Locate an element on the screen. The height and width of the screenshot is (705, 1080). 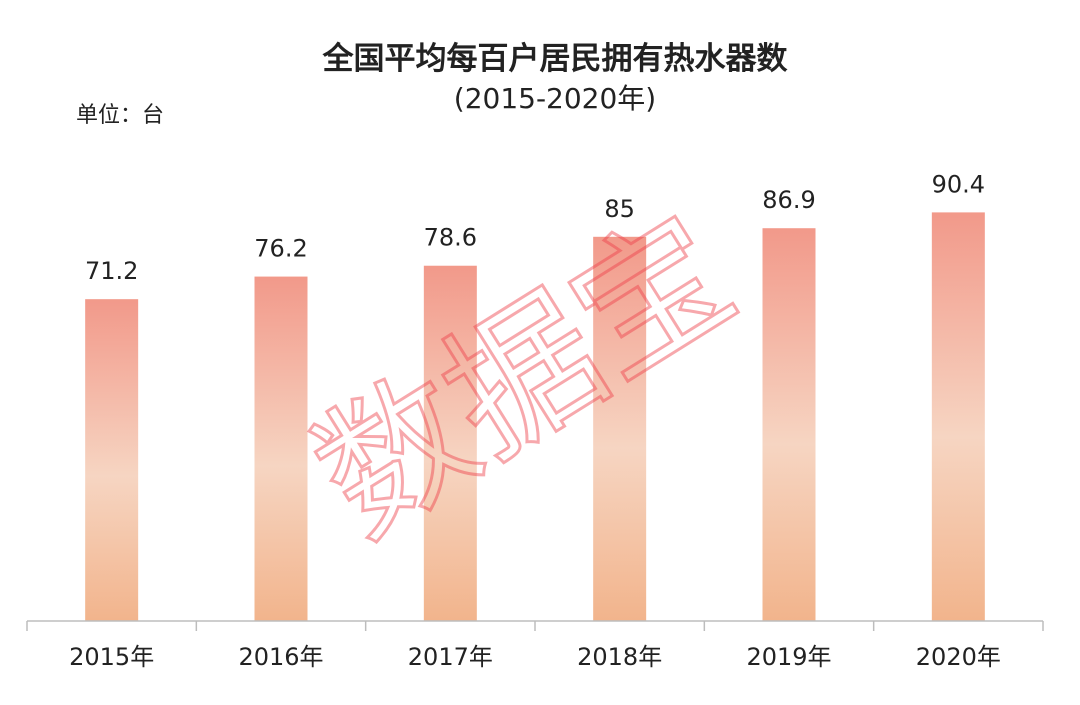
bar-2020年 is located at coordinates (958, 416).